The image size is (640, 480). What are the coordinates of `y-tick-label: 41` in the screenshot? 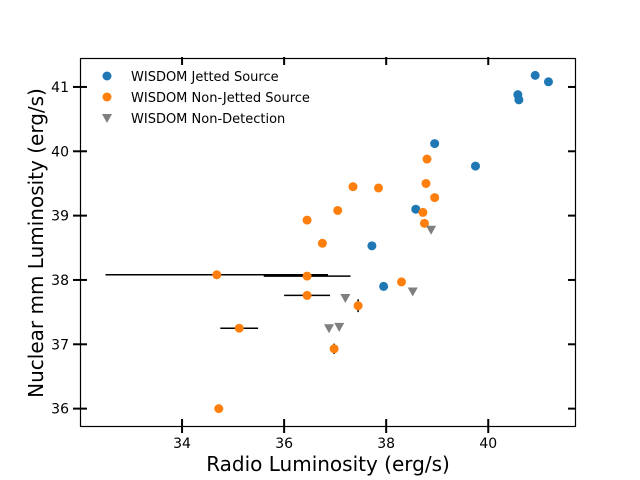 It's located at (60, 88).